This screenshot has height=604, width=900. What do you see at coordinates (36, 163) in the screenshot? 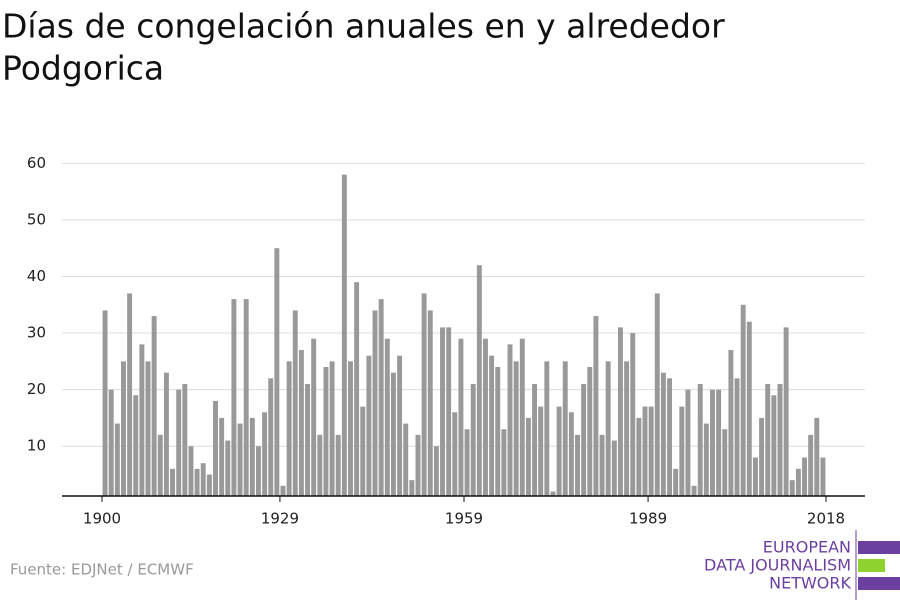
I see `y-tick-label: 60` at bounding box center [36, 163].